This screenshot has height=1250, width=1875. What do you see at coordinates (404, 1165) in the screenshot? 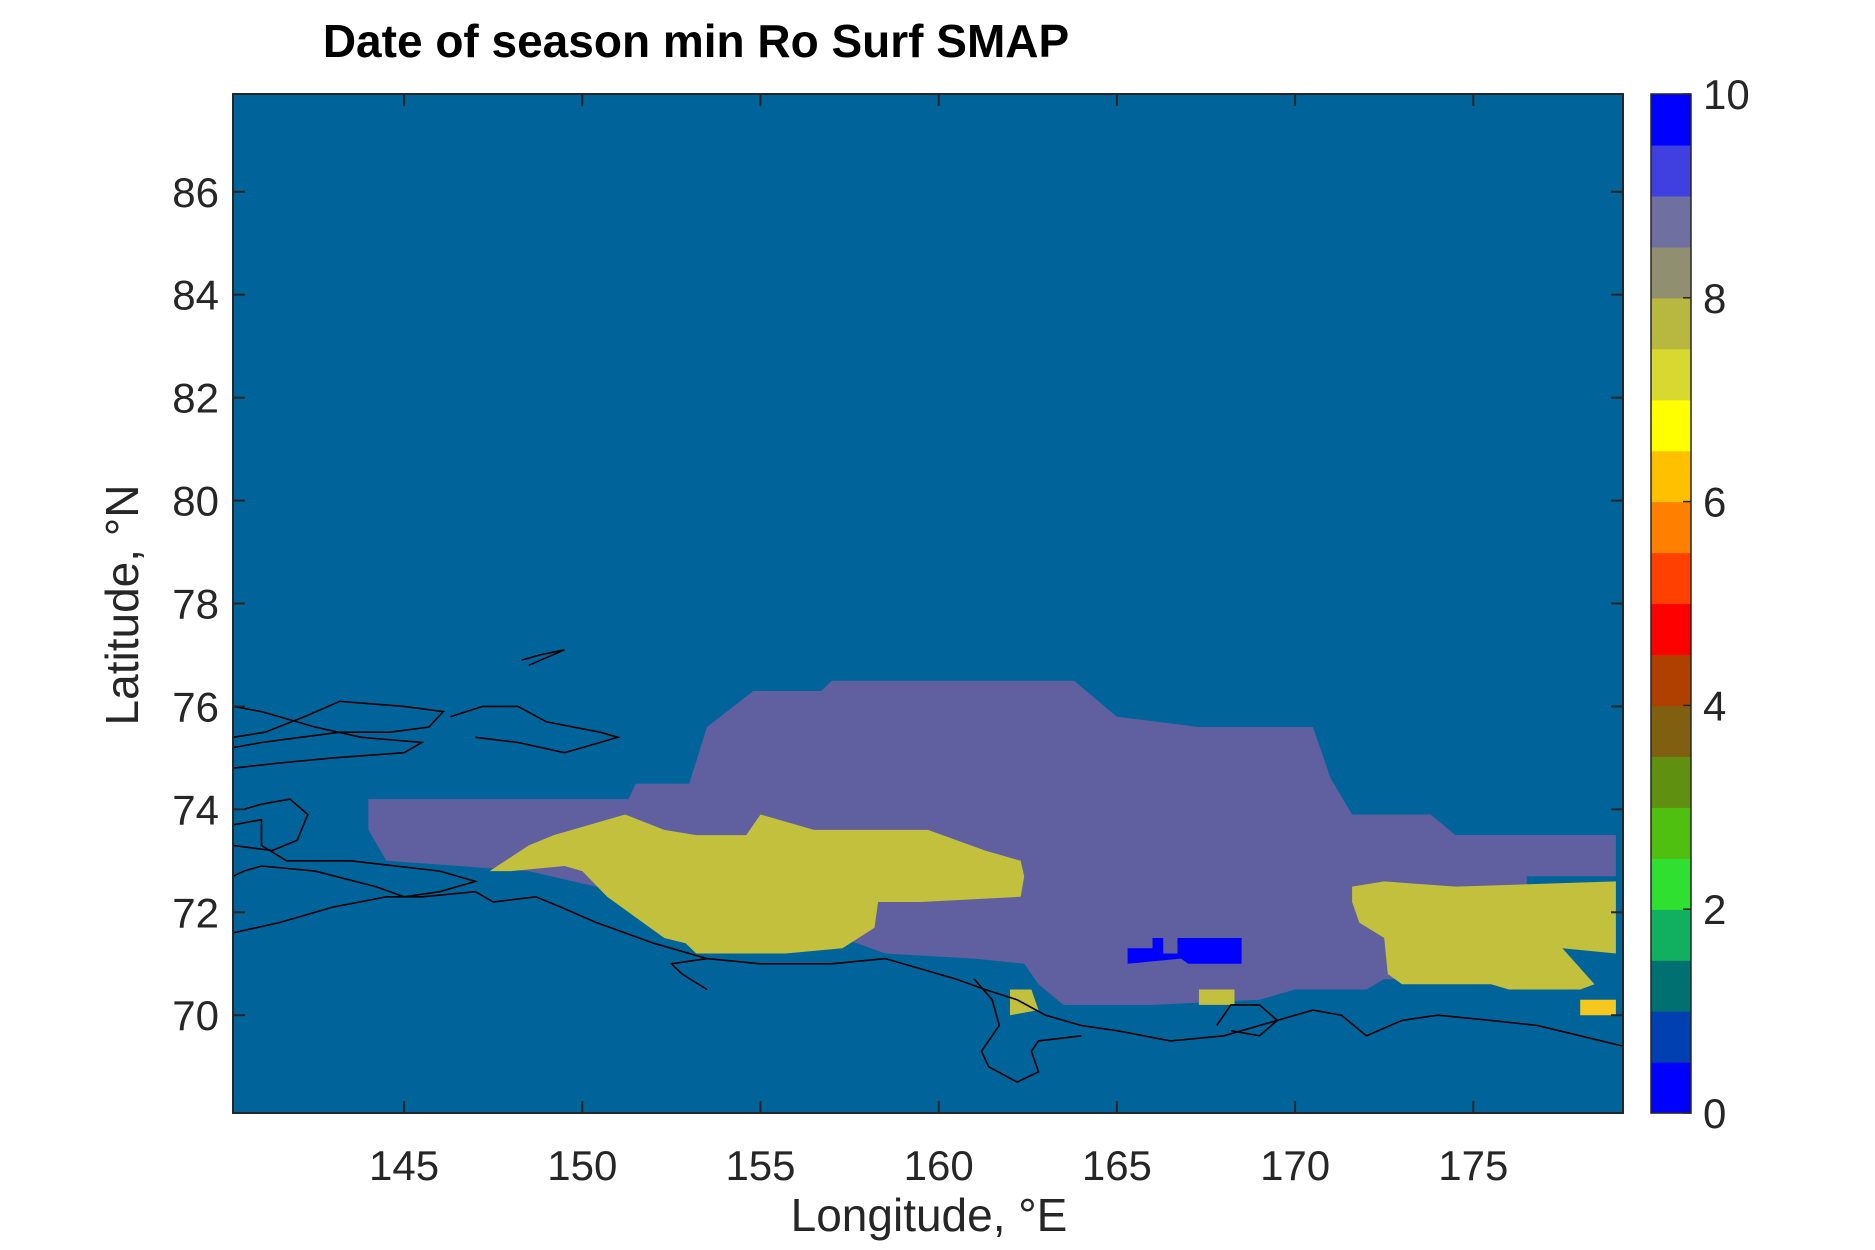
I see `x-tick-label: 145` at bounding box center [404, 1165].